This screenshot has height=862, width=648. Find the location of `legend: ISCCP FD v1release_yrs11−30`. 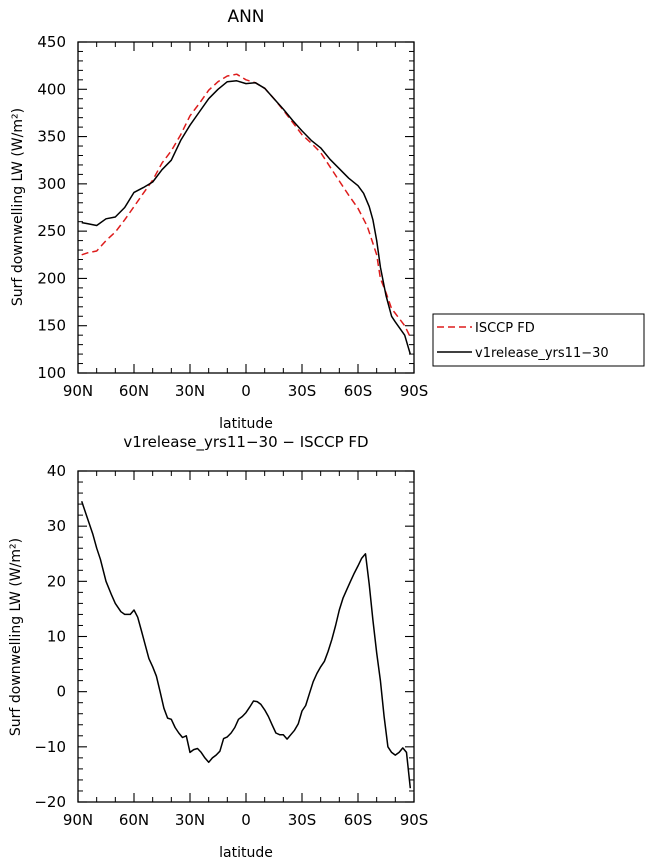

legend: ISCCP FD v1release_yrs11−30 is located at coordinates (538, 340).